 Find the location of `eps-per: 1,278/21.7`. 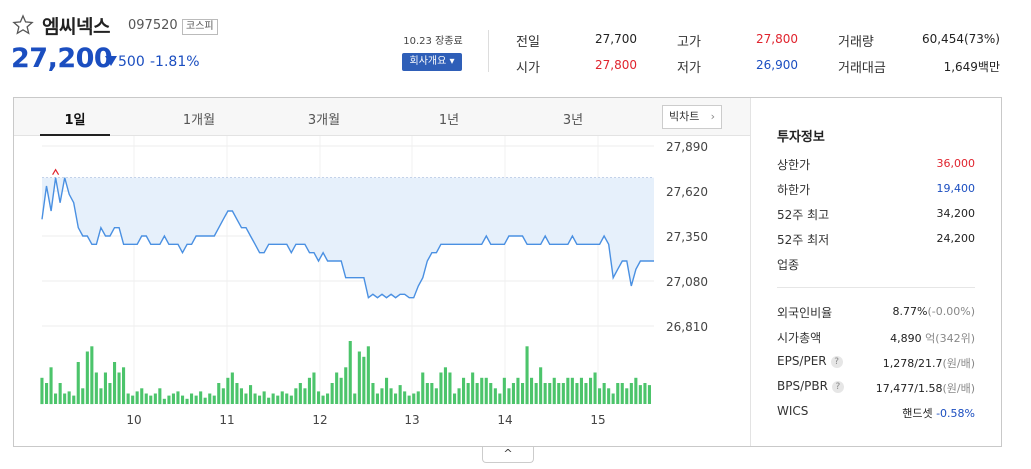

eps-per: 1,278/21.7 is located at coordinates (912, 363).